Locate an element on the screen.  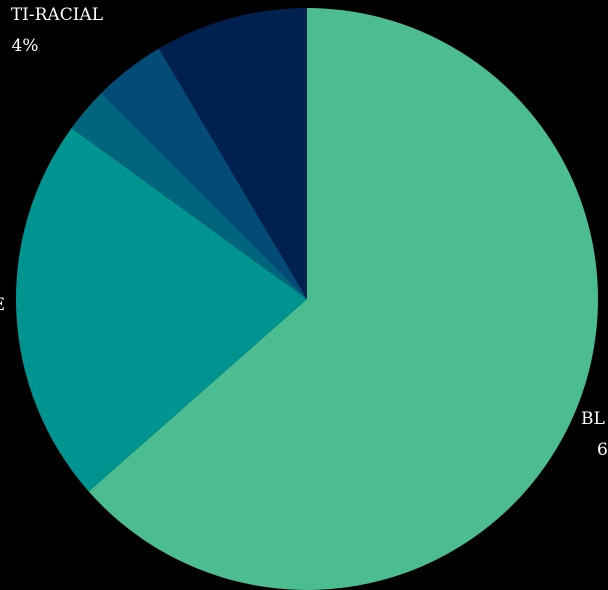
slice-value-bl: 6 is located at coordinates (602, 450).